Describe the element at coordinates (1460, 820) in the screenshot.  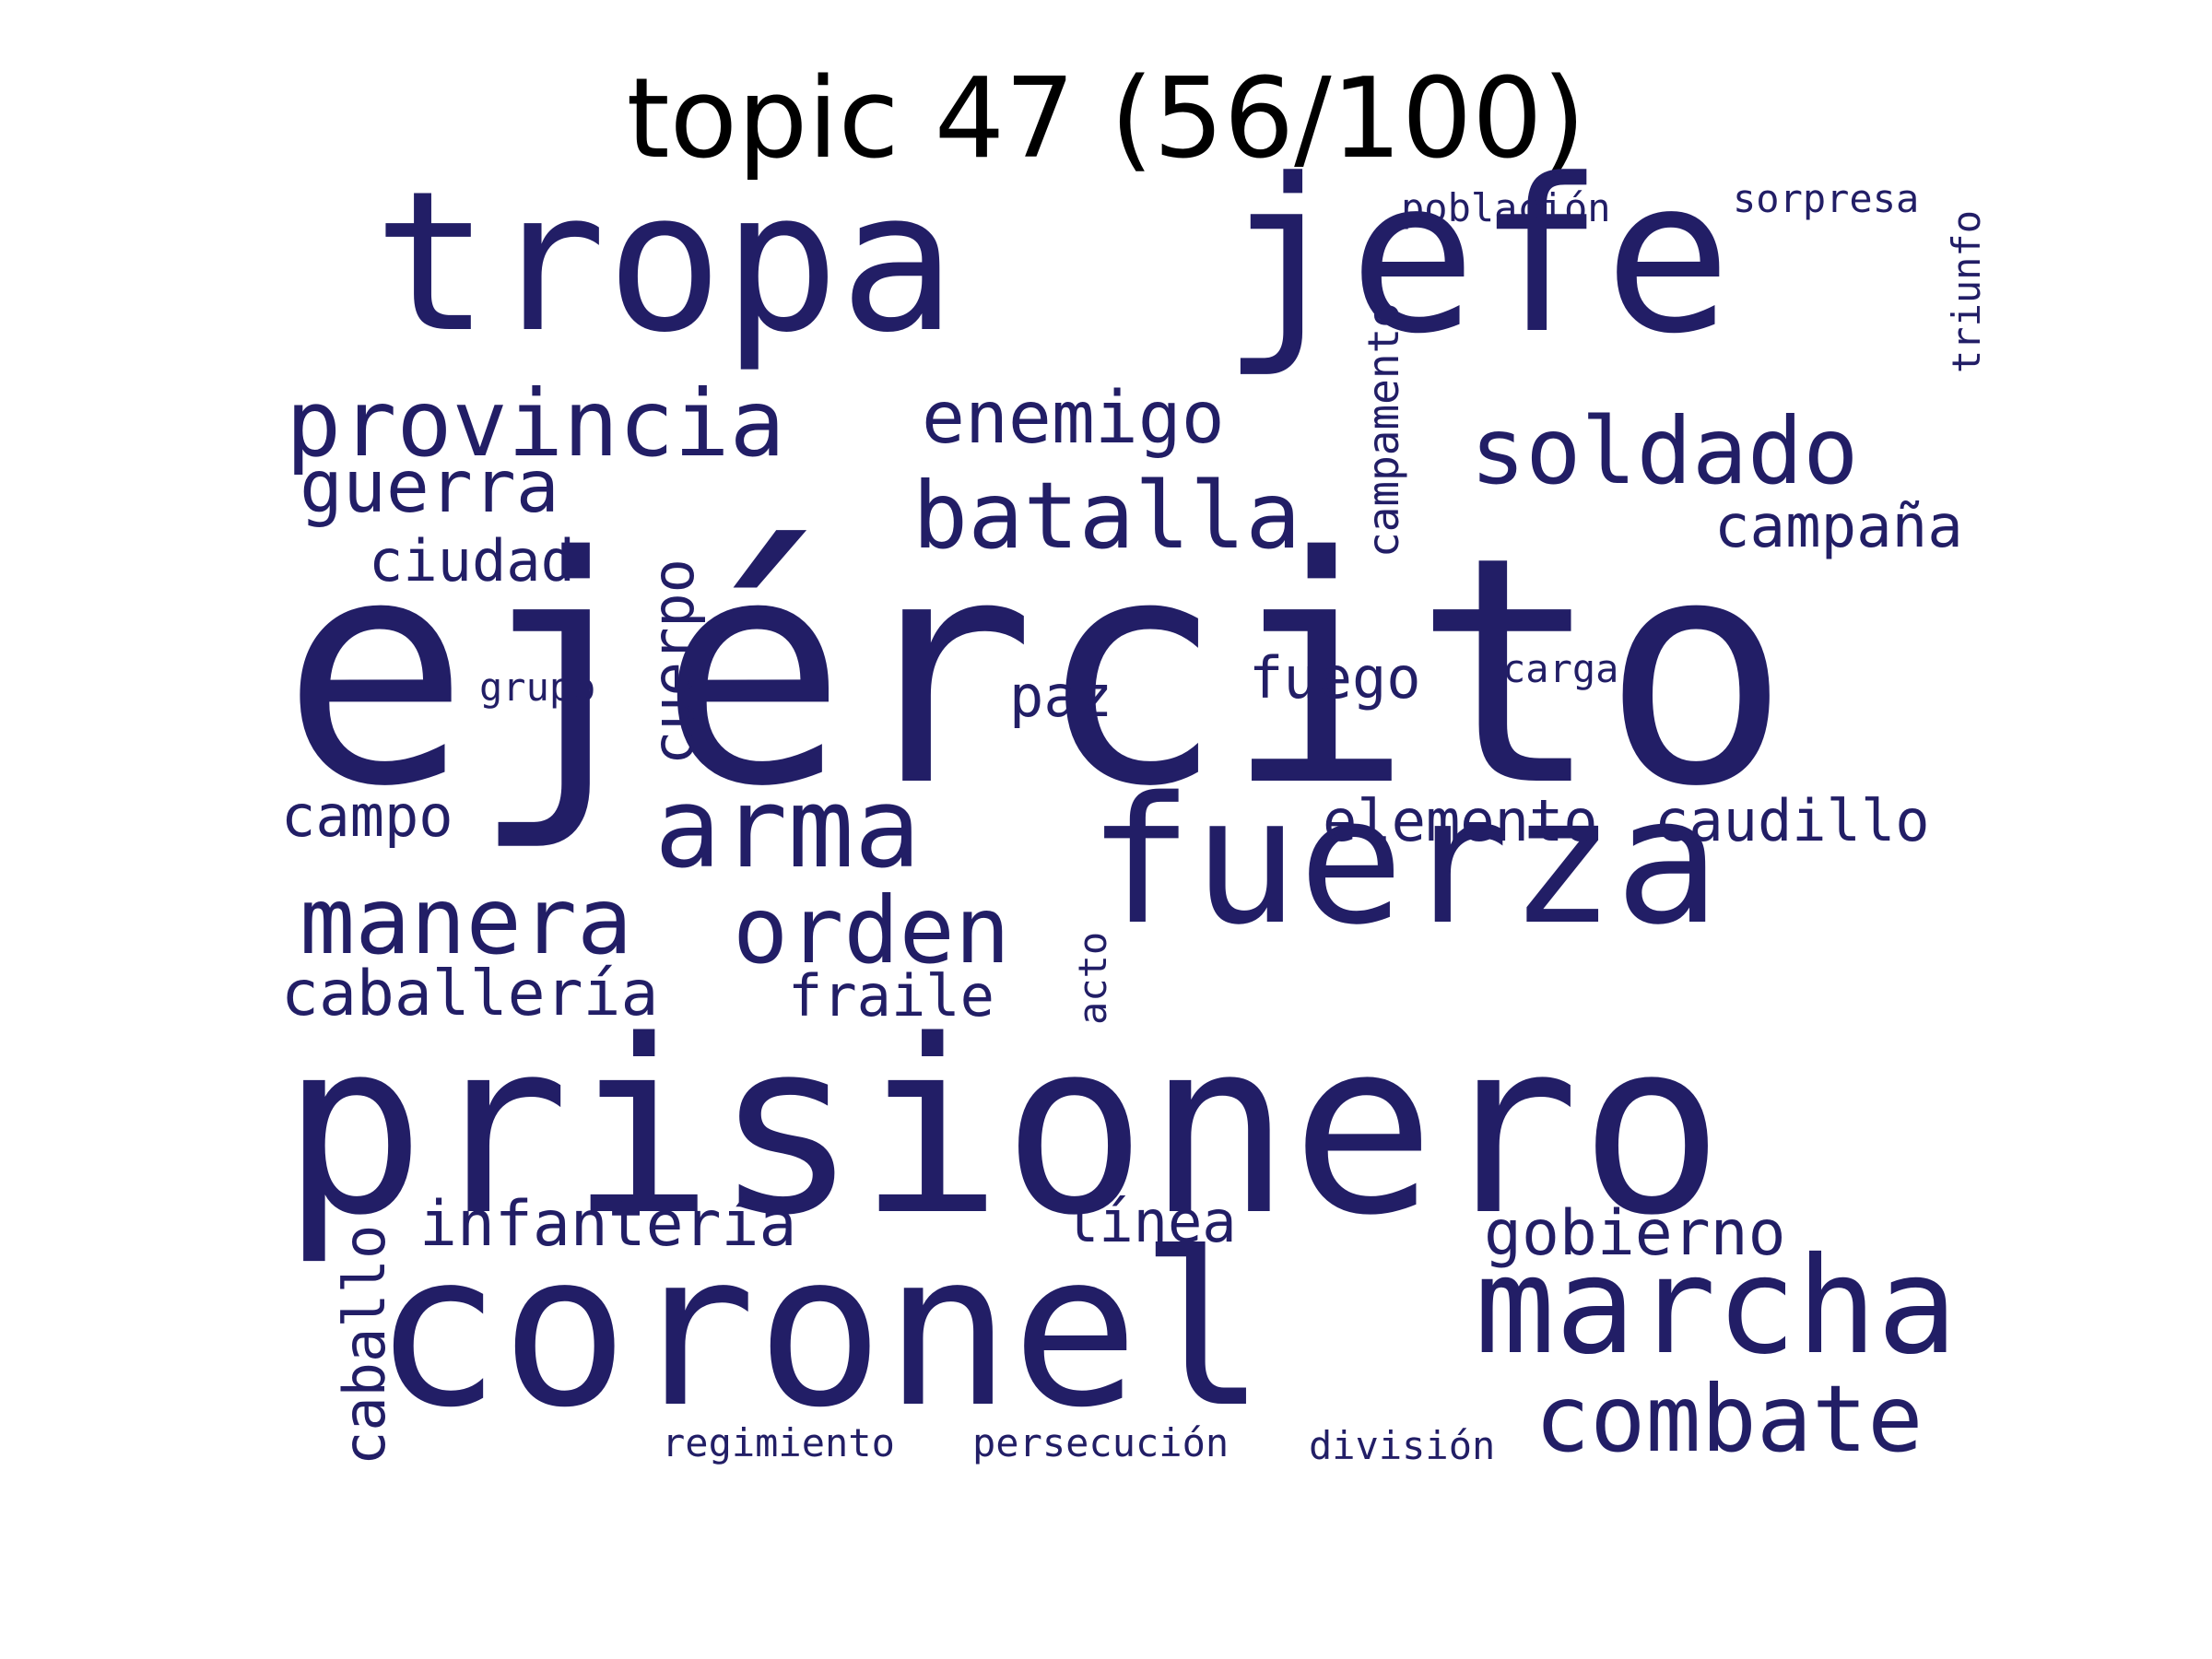
I see `word-elemento: elemento` at that location.